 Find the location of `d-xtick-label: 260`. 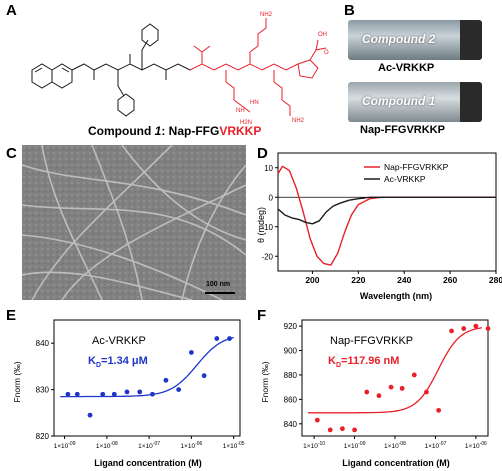

d-xtick-label: 260 is located at coordinates (450, 280).